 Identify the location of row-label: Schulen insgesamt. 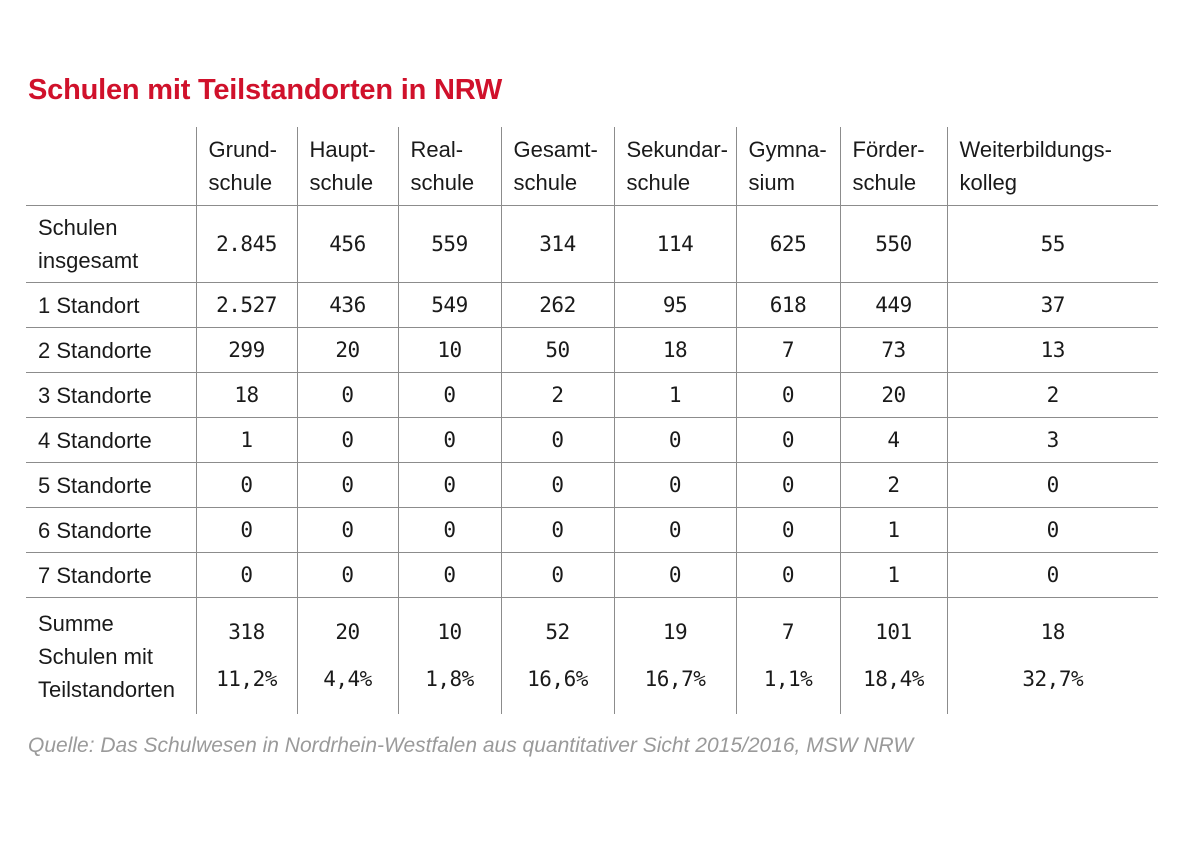
(111, 244).